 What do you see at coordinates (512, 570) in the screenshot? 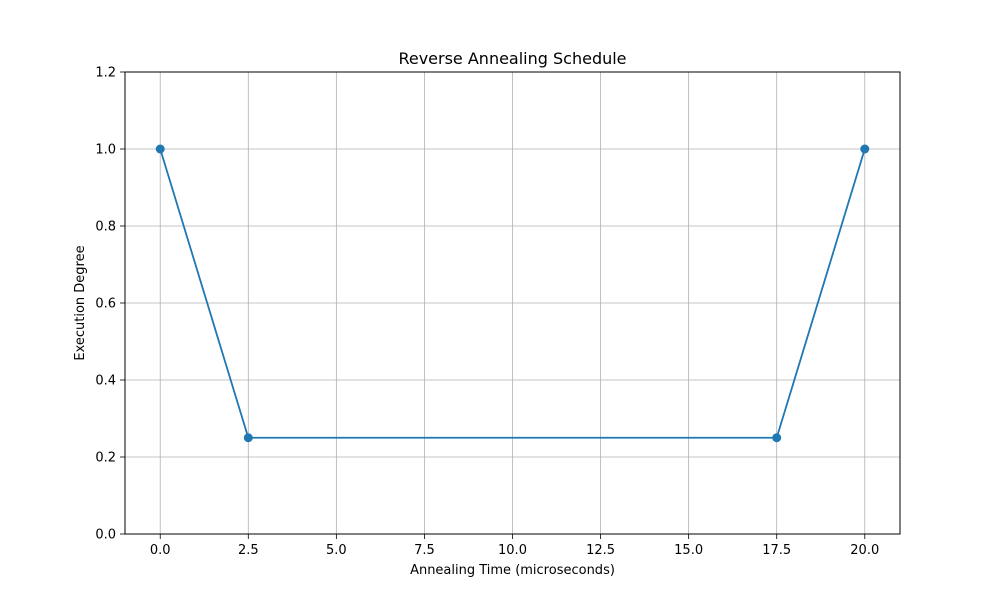
I see `x-axis-label: Annealing Time (microseconds)` at bounding box center [512, 570].